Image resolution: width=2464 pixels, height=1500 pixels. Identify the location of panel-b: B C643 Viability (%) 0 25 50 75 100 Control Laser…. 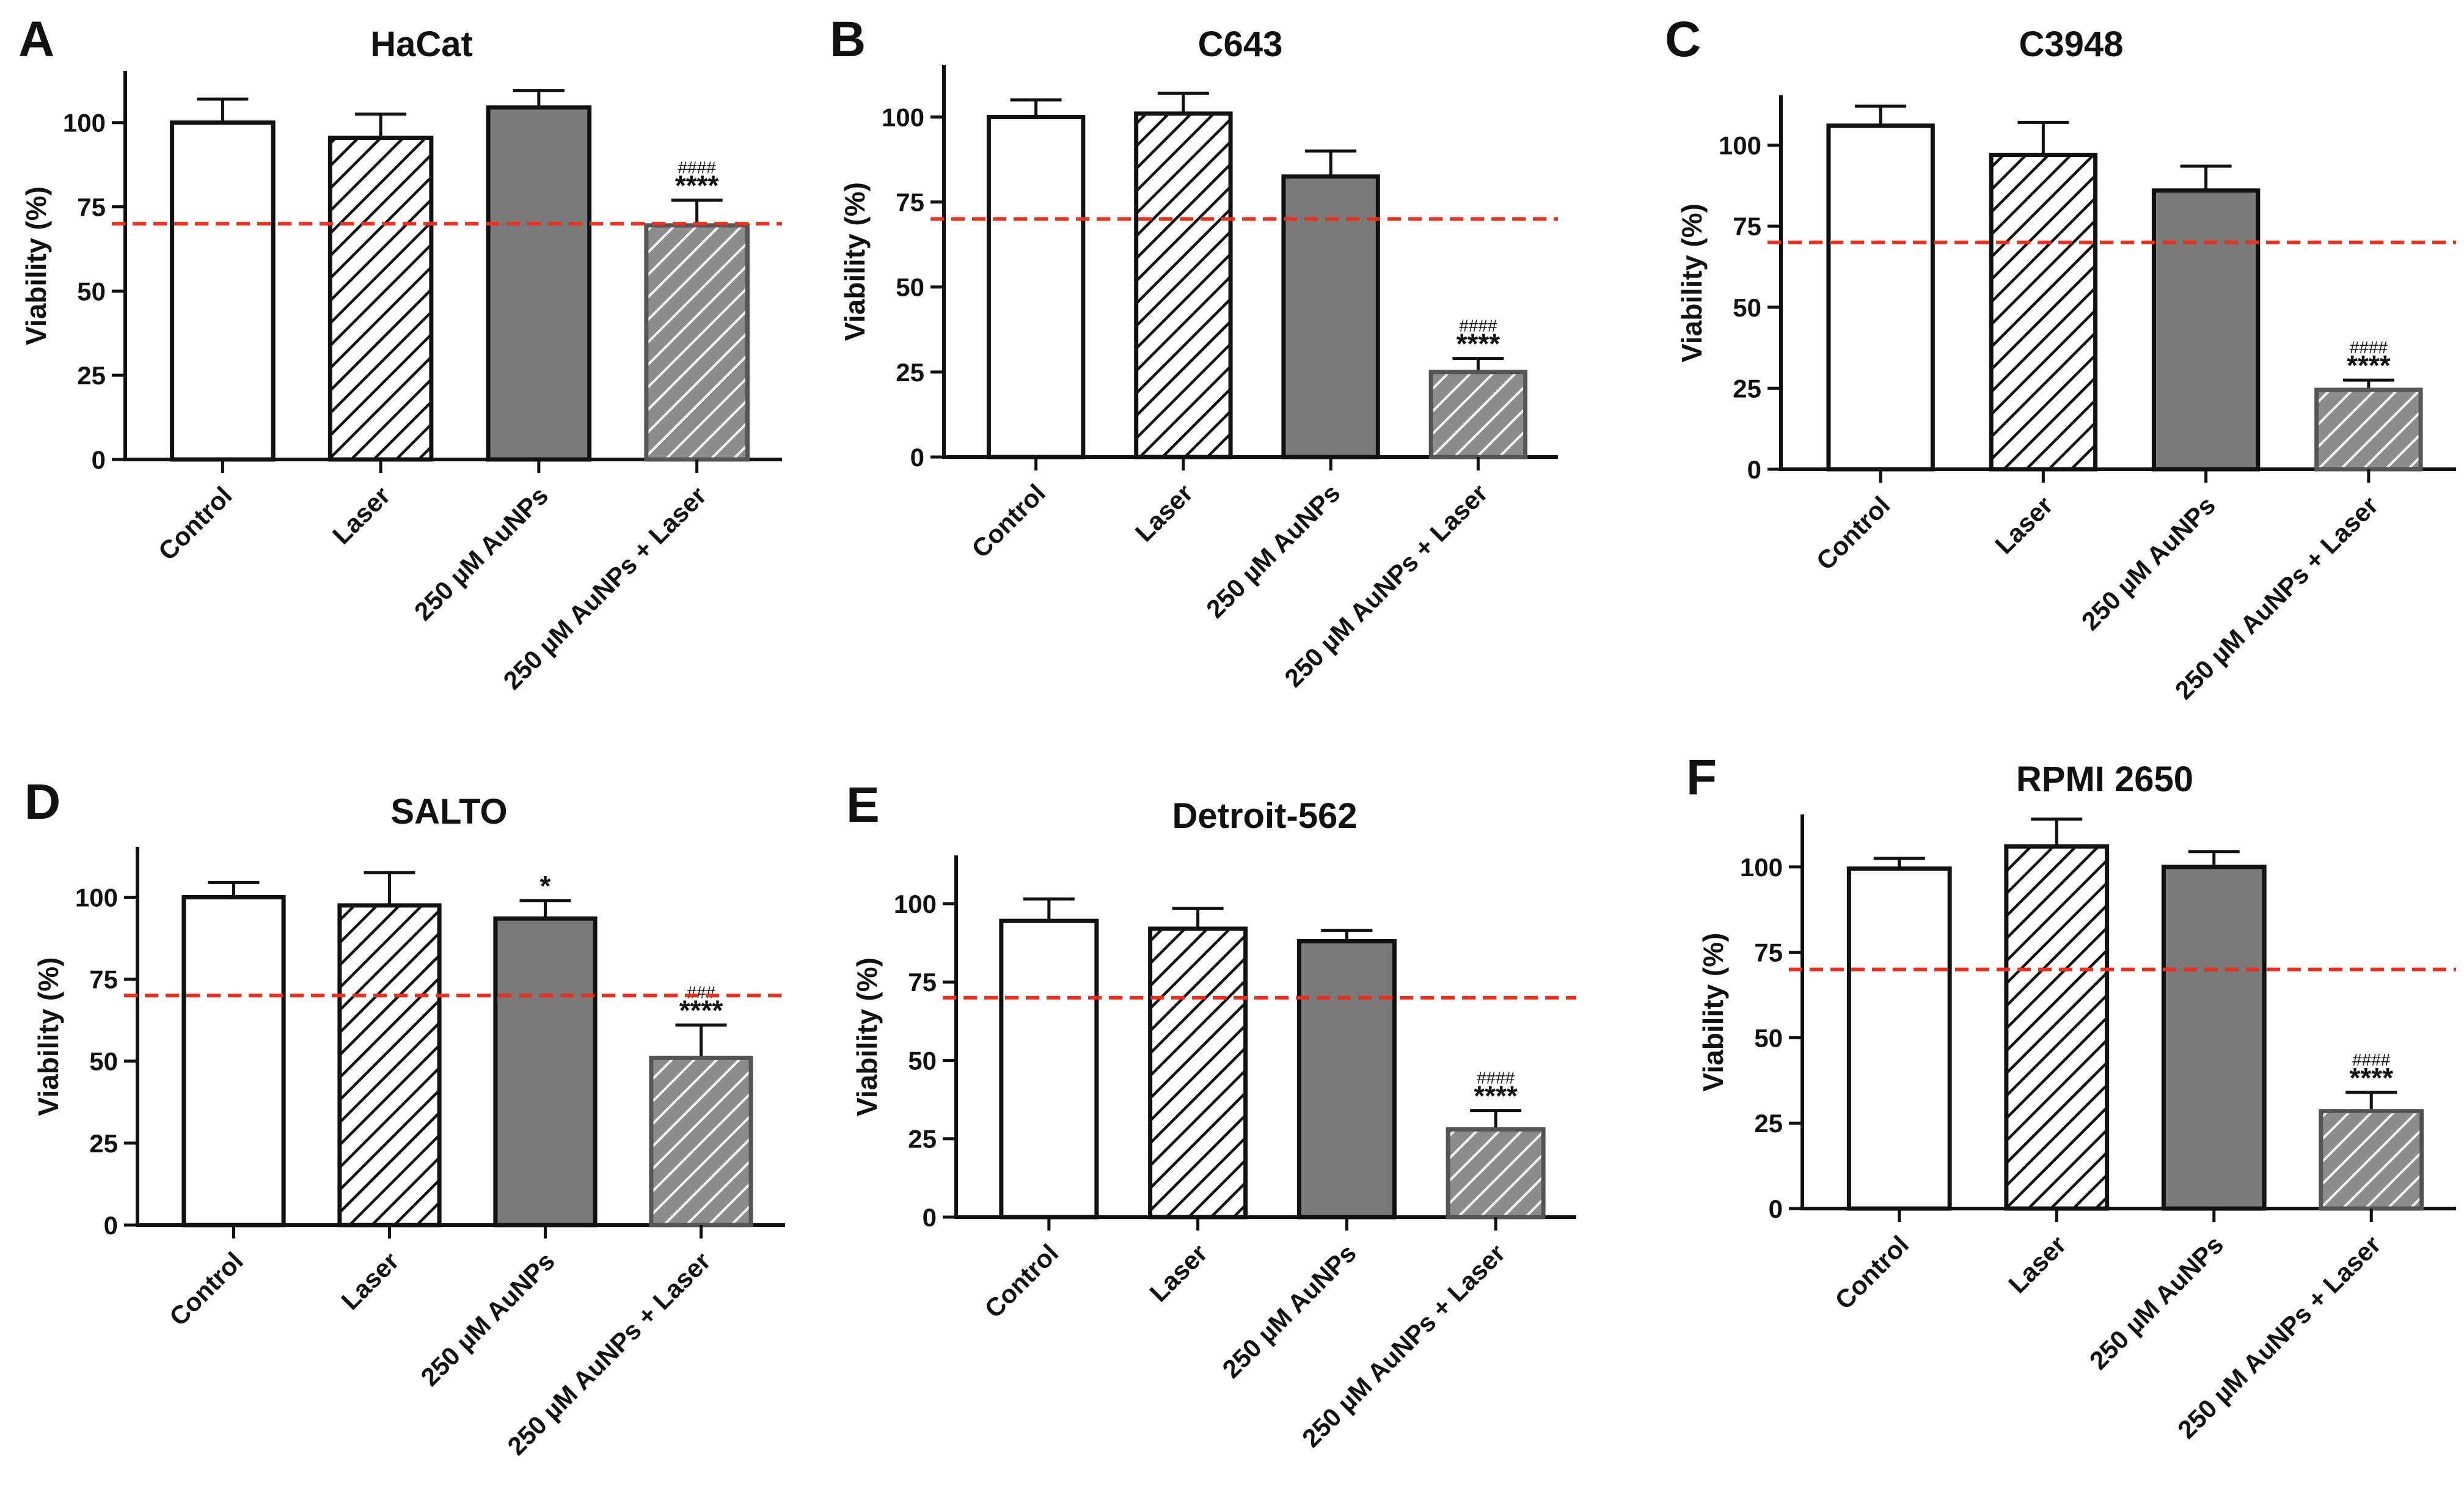
(1194, 353).